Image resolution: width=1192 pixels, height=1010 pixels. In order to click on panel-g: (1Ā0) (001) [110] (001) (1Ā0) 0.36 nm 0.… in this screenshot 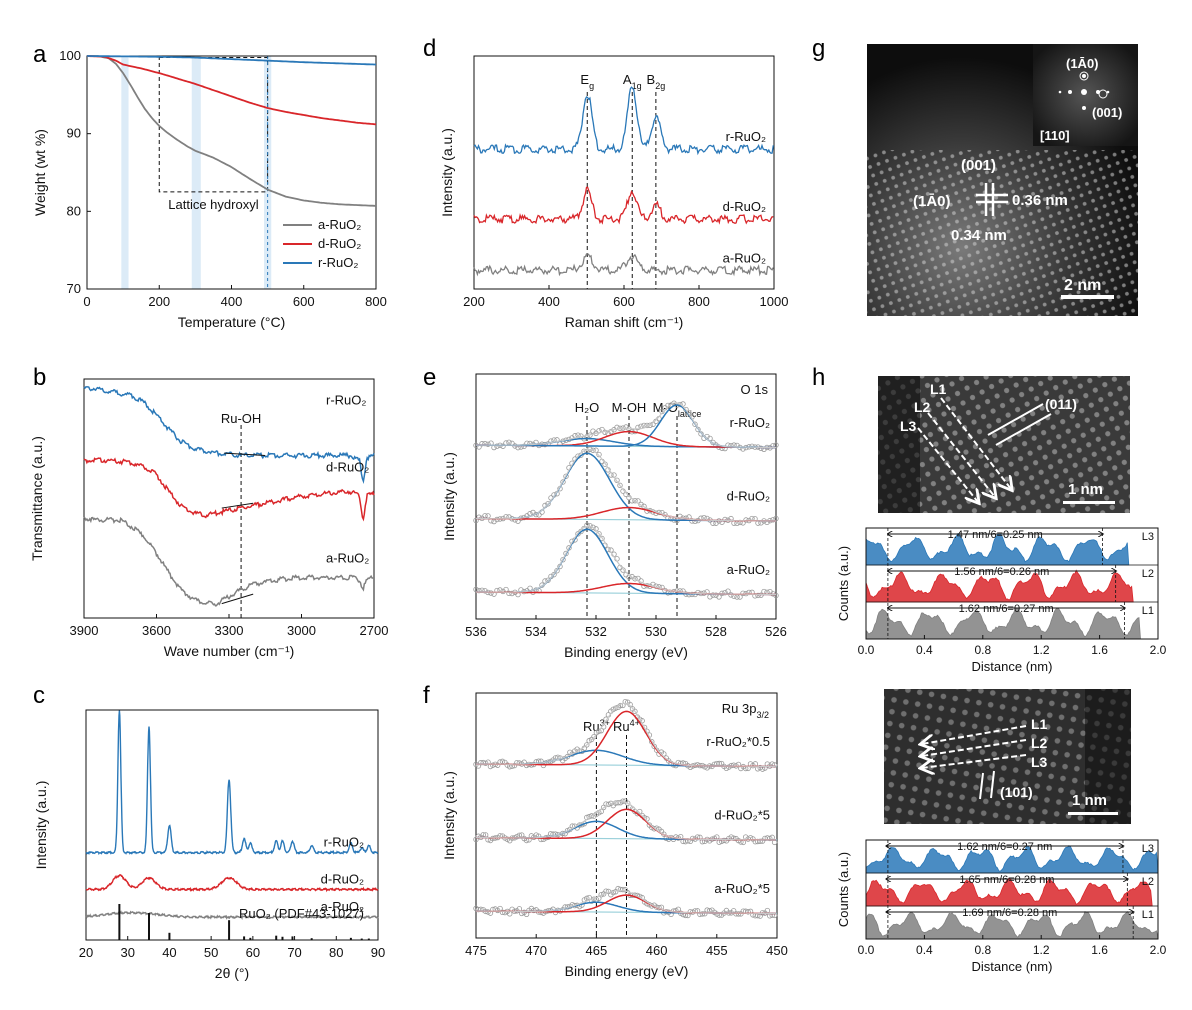, I will do `click(1002, 180)`.